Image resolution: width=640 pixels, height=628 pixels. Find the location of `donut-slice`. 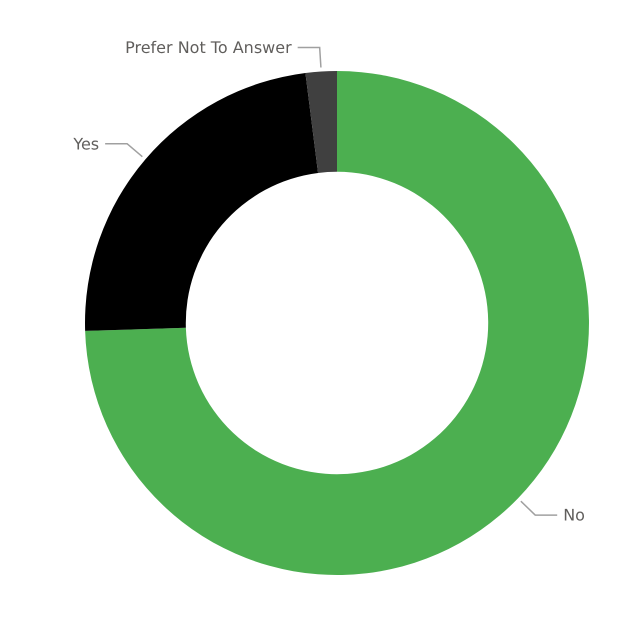

donut-slice is located at coordinates (321, 122).